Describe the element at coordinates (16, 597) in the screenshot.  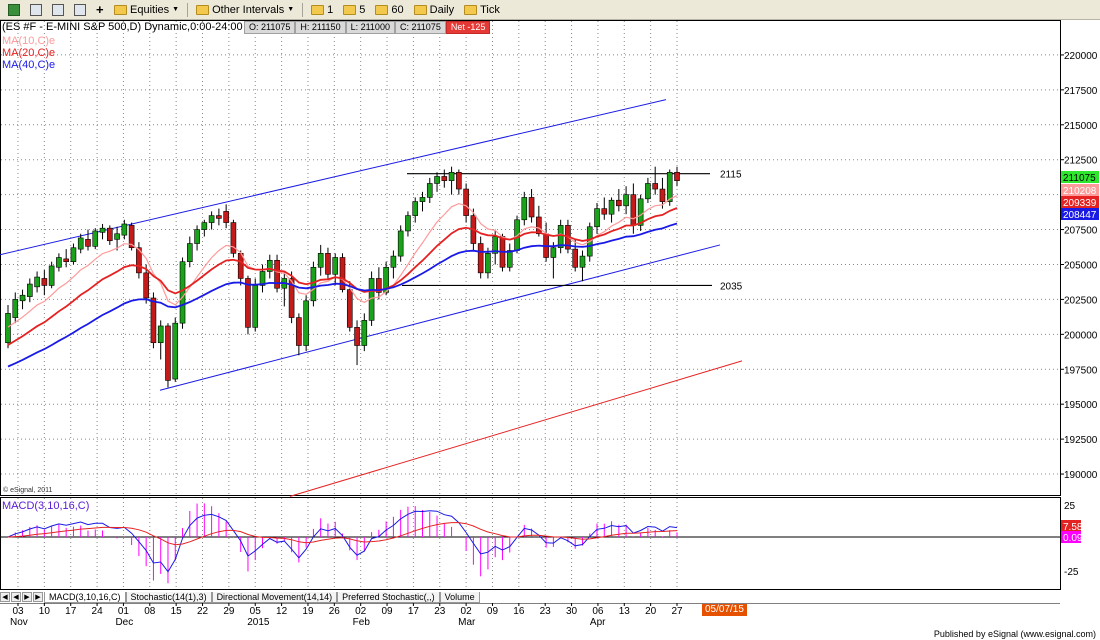
I see `tab-scroll-prev-icon: ◀` at that location.